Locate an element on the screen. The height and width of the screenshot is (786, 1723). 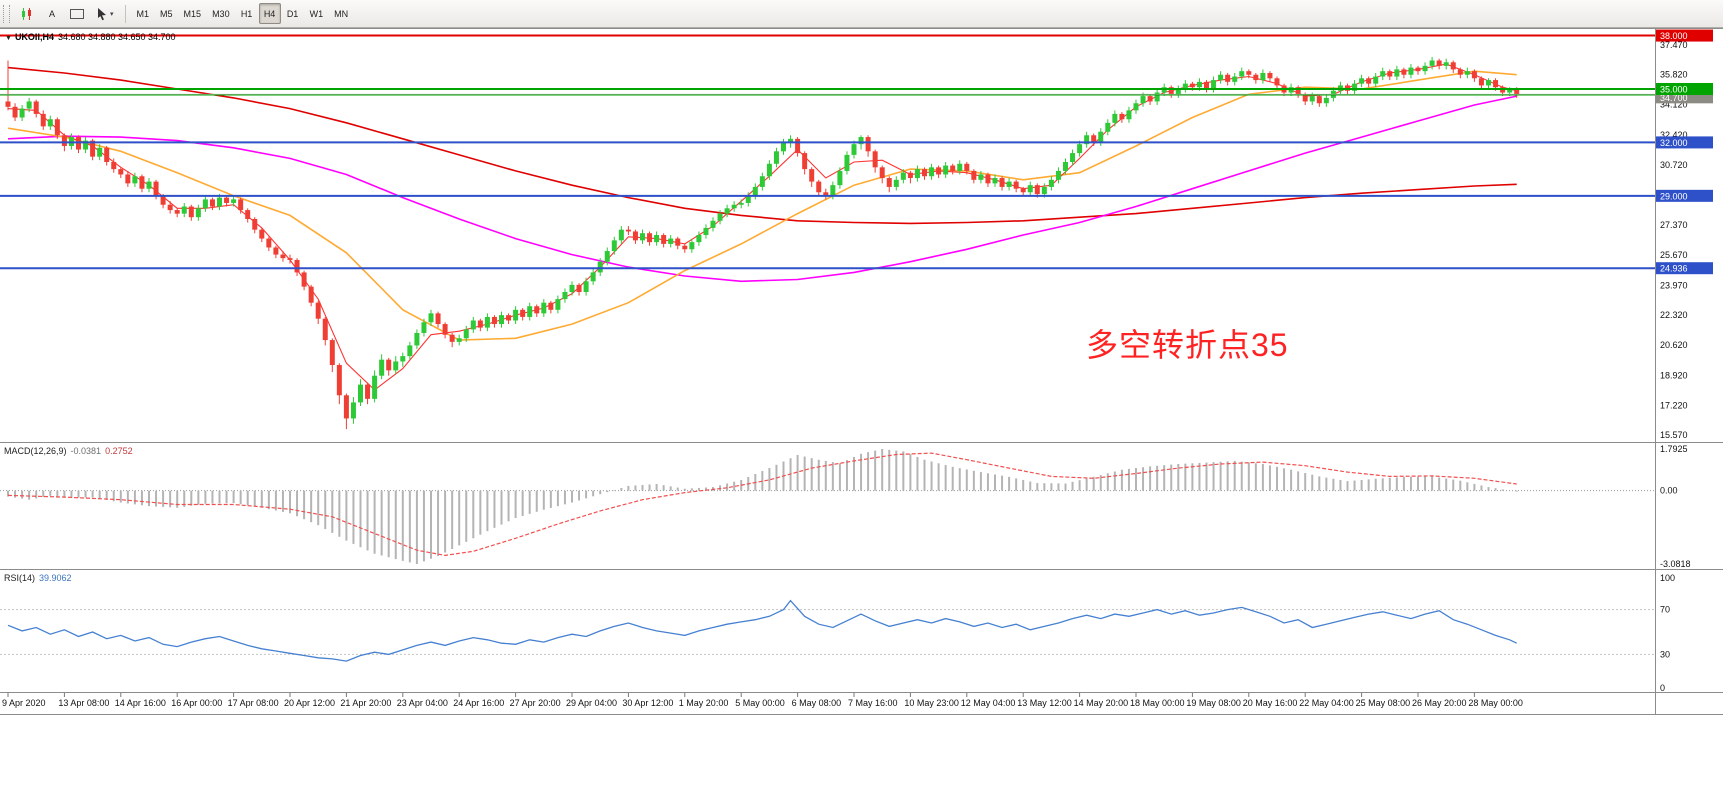
svg-text: 35.000 is located at coordinates (1674, 89).